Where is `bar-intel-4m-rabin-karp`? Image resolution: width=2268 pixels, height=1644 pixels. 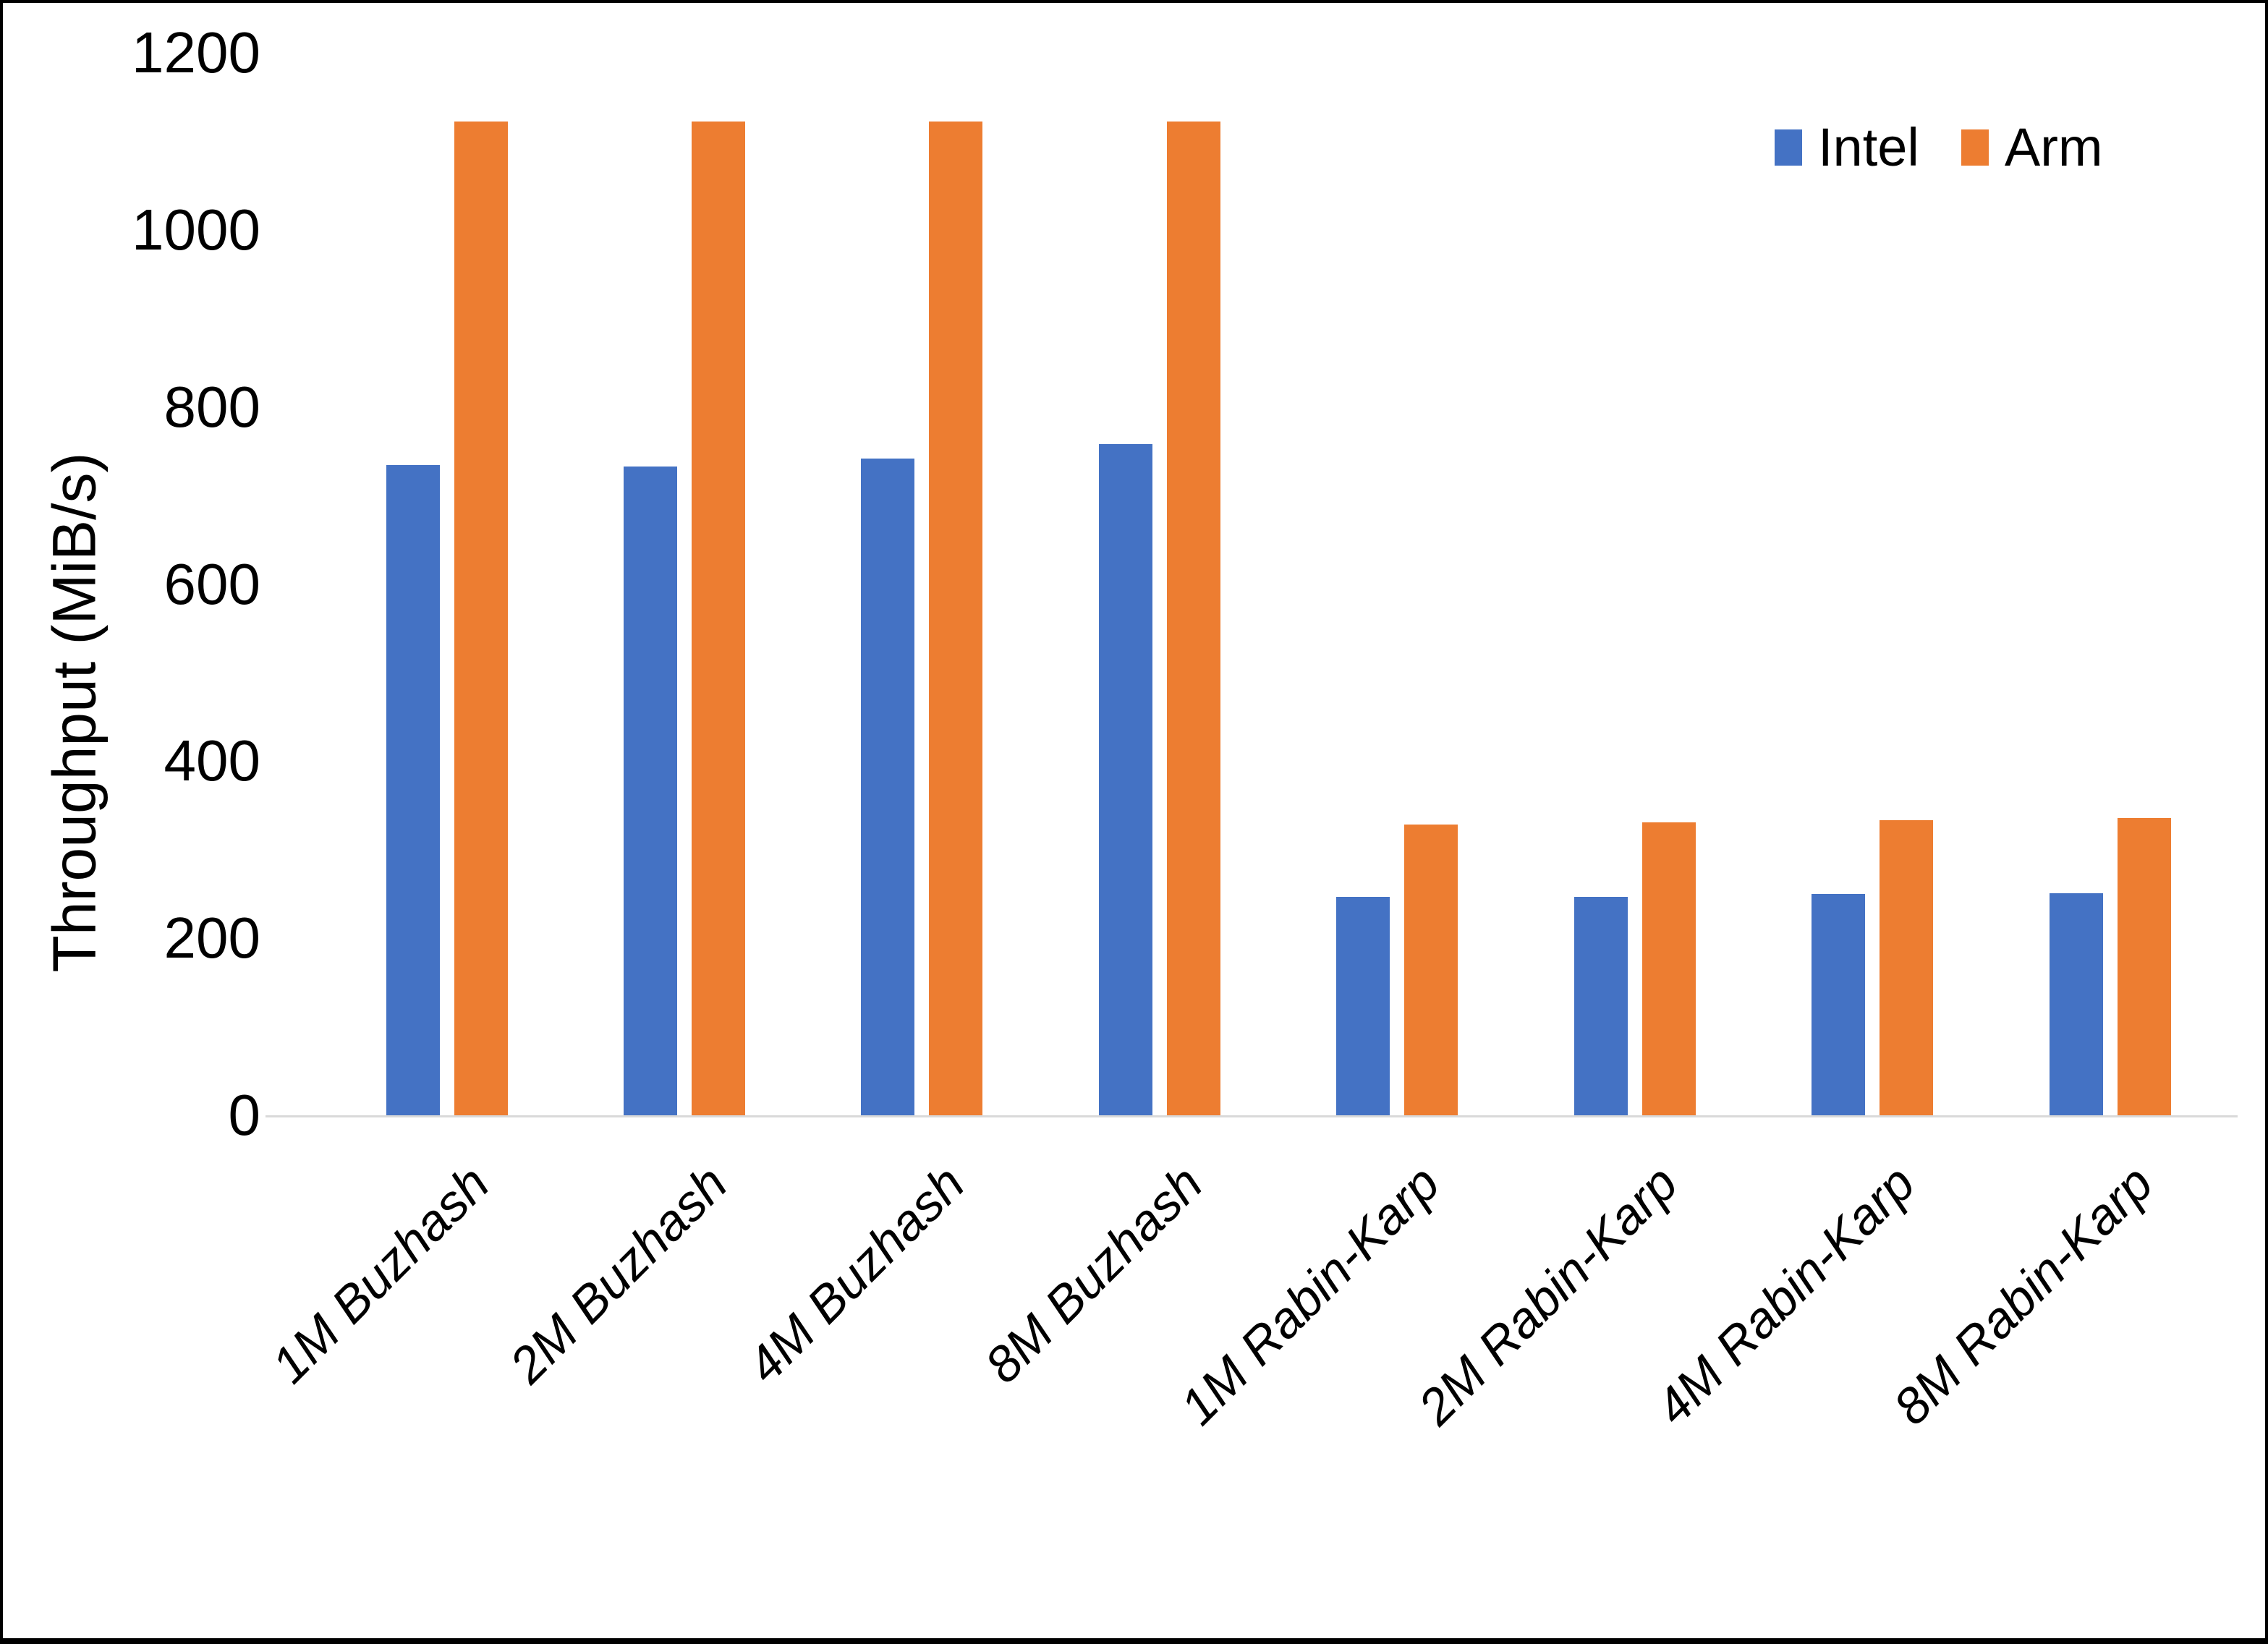
bar-intel-4m-rabin-karp is located at coordinates (1839, 1004).